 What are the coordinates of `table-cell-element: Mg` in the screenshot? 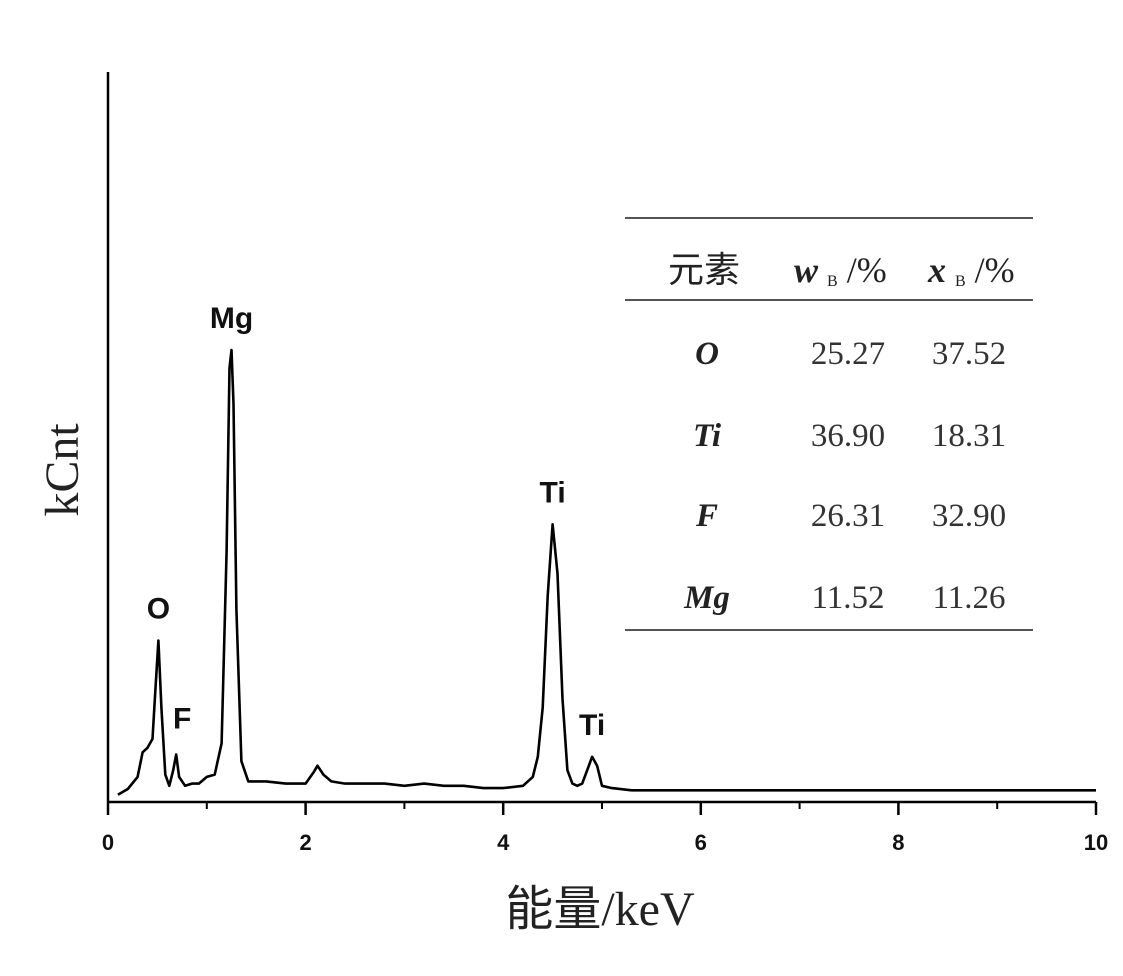 It's located at (706, 598).